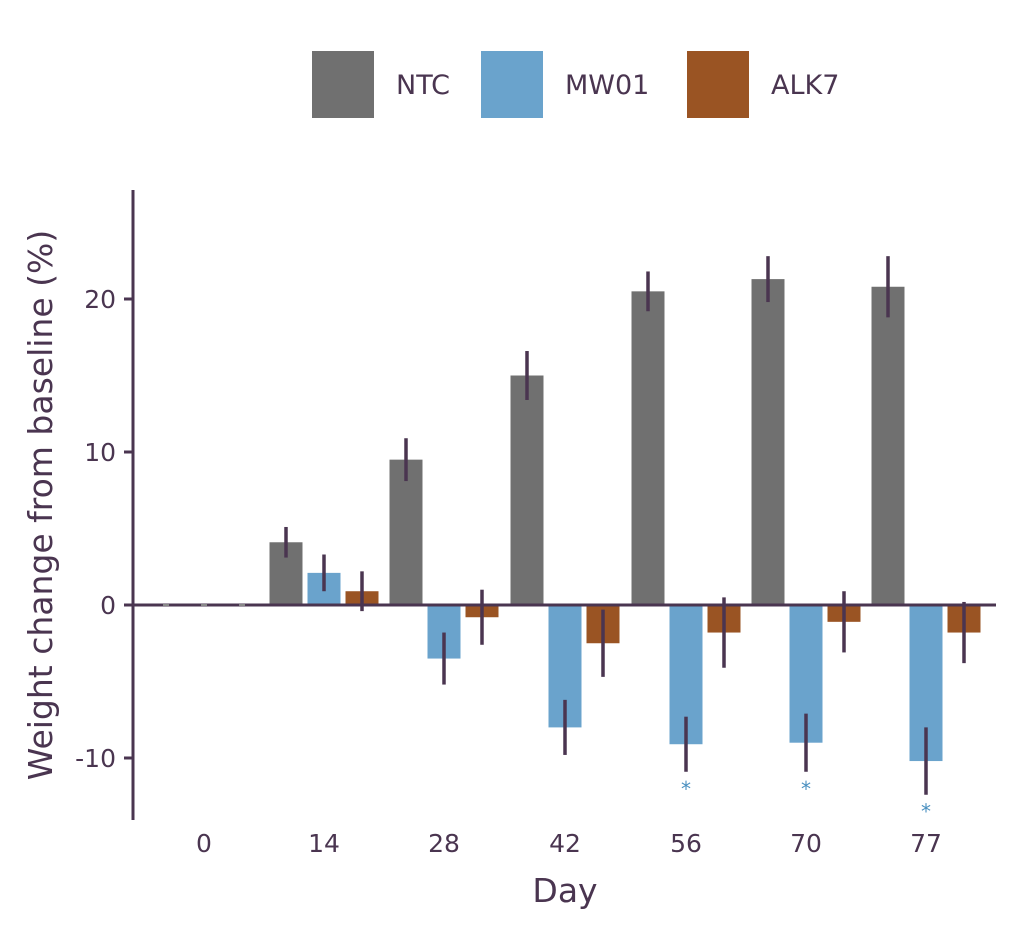 The height and width of the screenshot is (936, 1024). What do you see at coordinates (564, 890) in the screenshot?
I see `x-axis-title: Day` at bounding box center [564, 890].